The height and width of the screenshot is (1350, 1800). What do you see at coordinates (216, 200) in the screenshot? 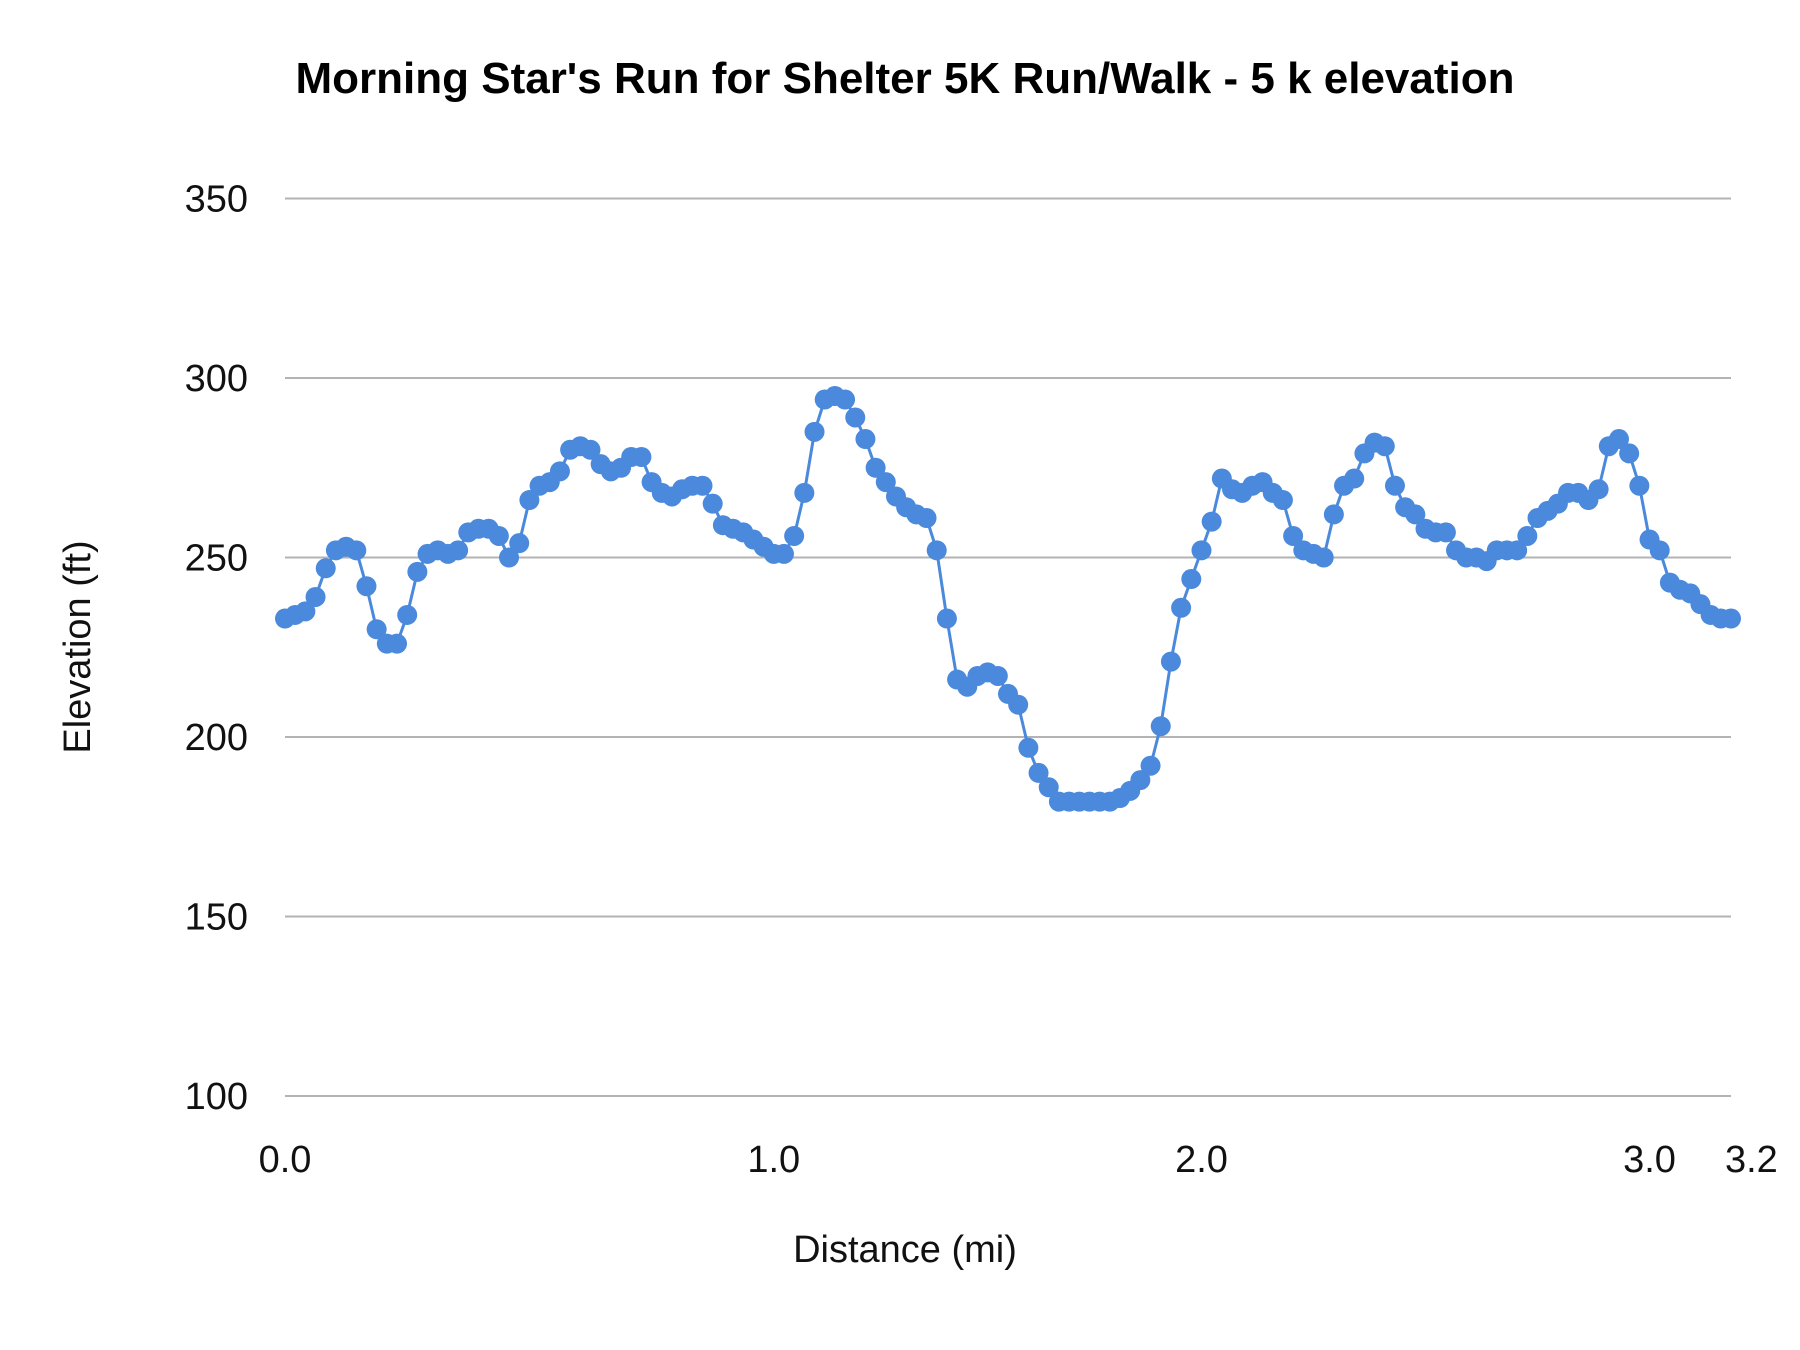
I see `y-tick-label: 350` at bounding box center [216, 200].